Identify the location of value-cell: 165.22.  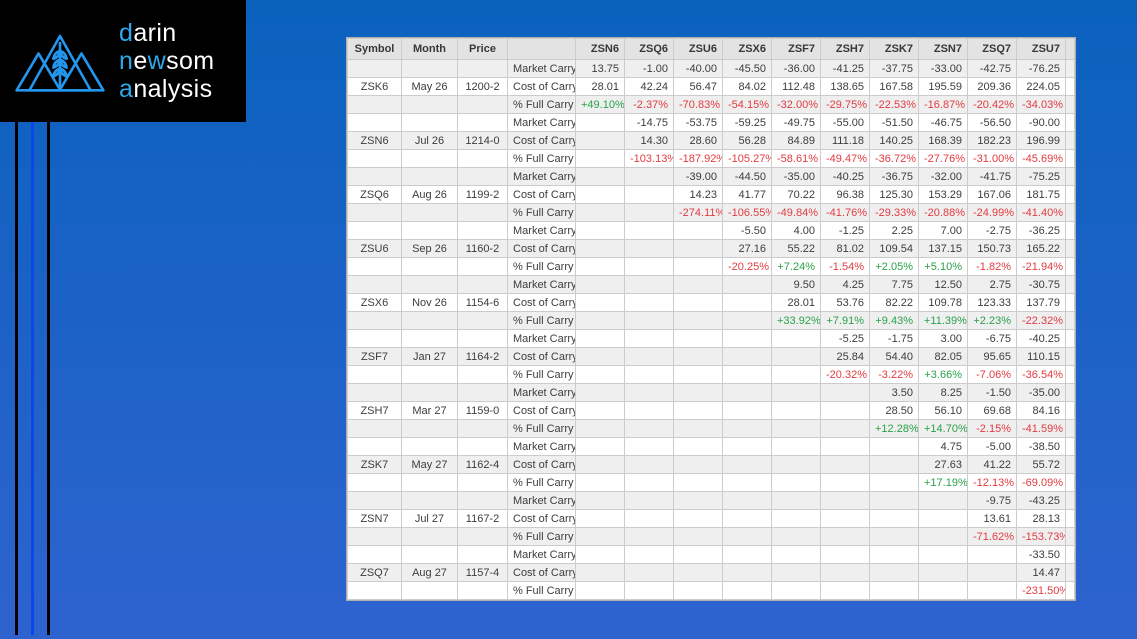
(1041, 248).